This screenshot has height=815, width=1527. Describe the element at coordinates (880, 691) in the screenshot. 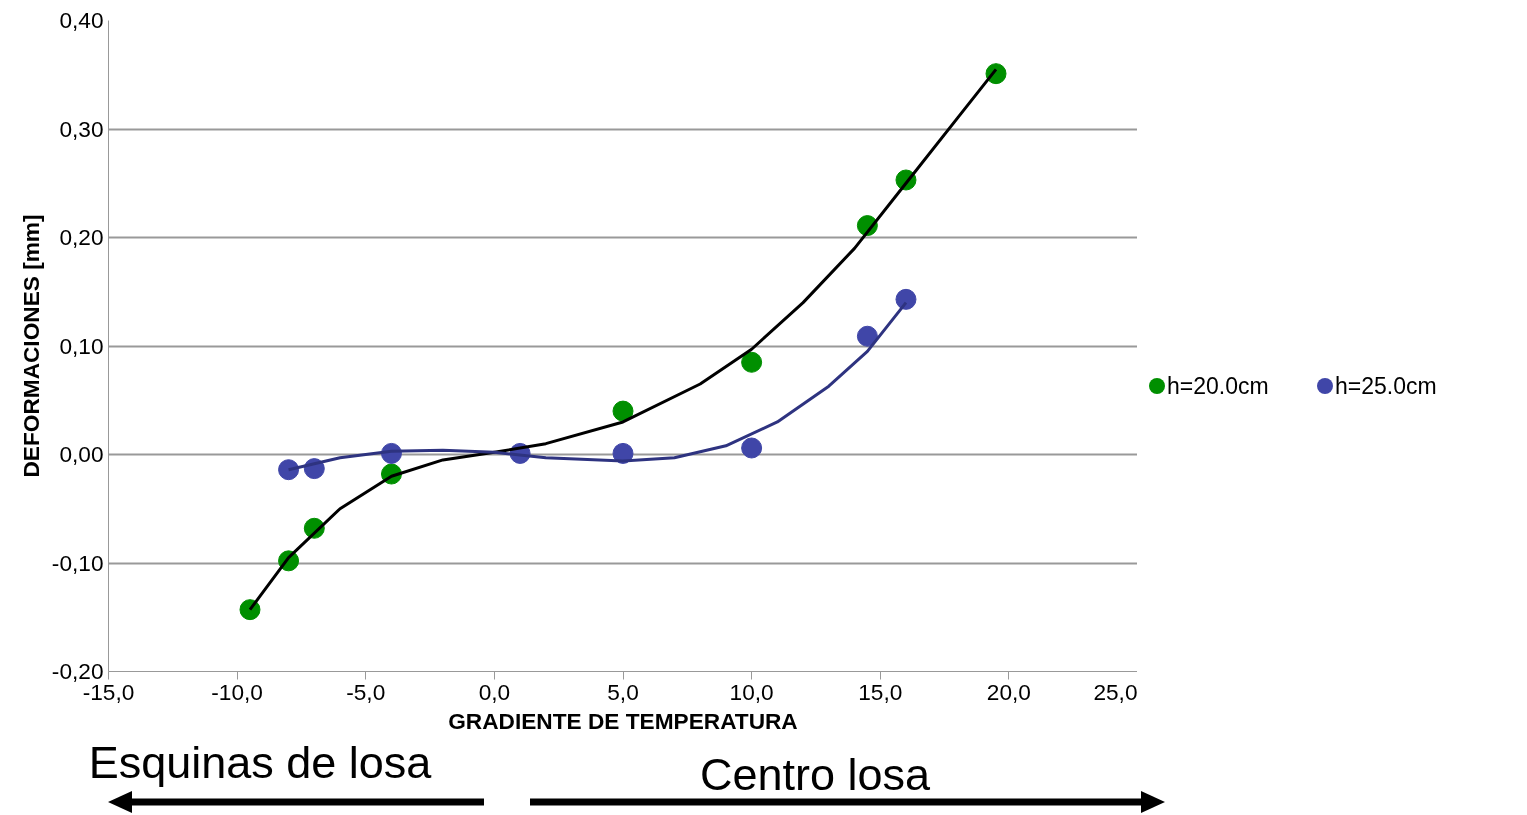

I see `x-tick-label: 15,0` at that location.